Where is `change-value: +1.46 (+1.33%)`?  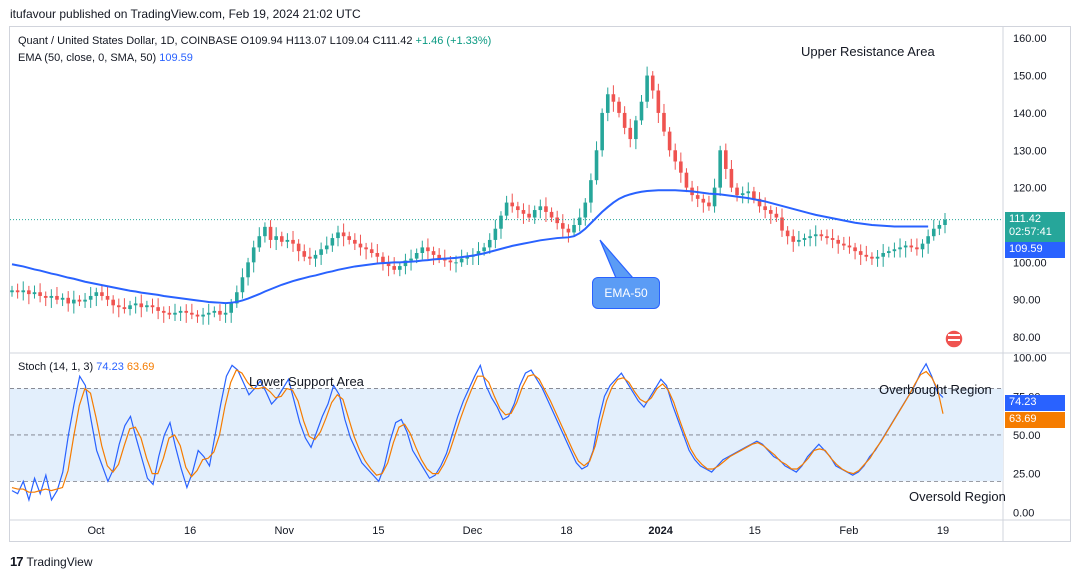
change-value: +1.46 (+1.33%) is located at coordinates (453, 41).